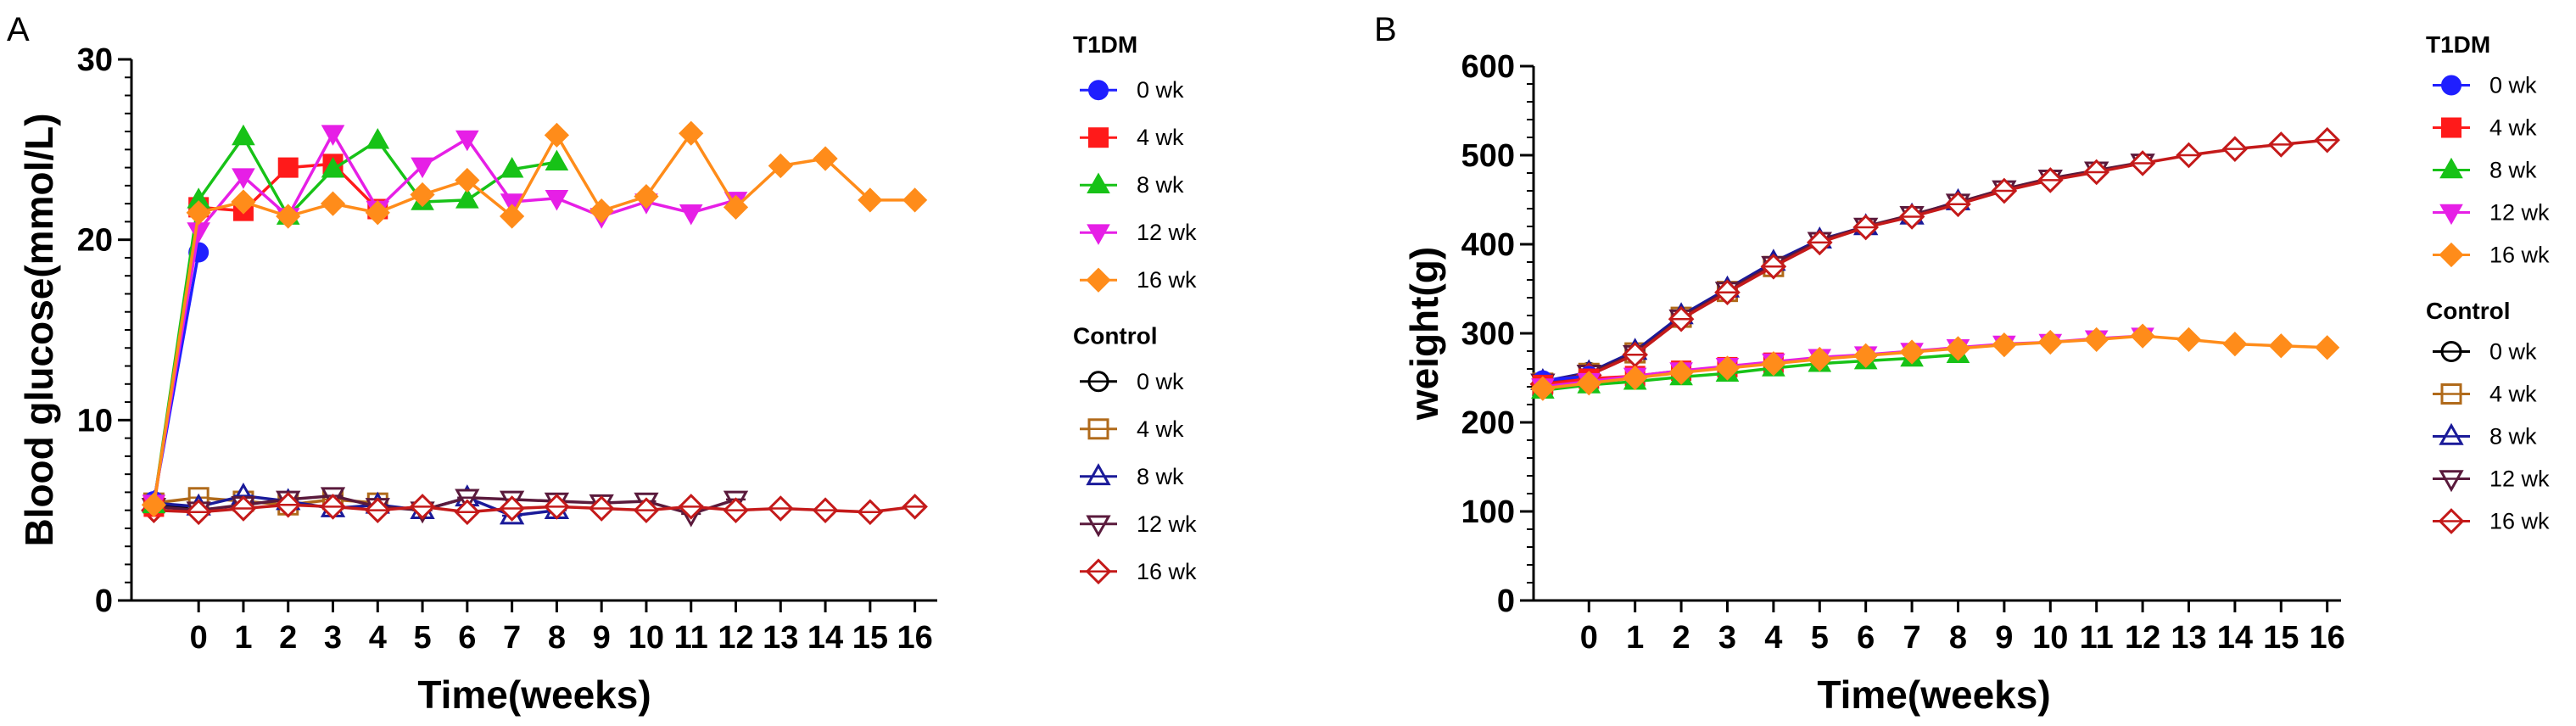 The image size is (2576, 726). What do you see at coordinates (2519, 479) in the screenshot?
I see `panel-b-legend-label: 12 wk` at bounding box center [2519, 479].